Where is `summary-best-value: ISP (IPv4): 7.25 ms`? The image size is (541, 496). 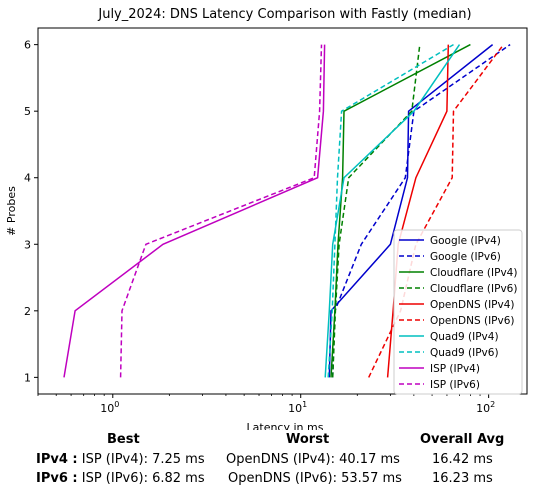
summary-best-value: ISP (IPv4): 7.25 ms is located at coordinates (143, 459).